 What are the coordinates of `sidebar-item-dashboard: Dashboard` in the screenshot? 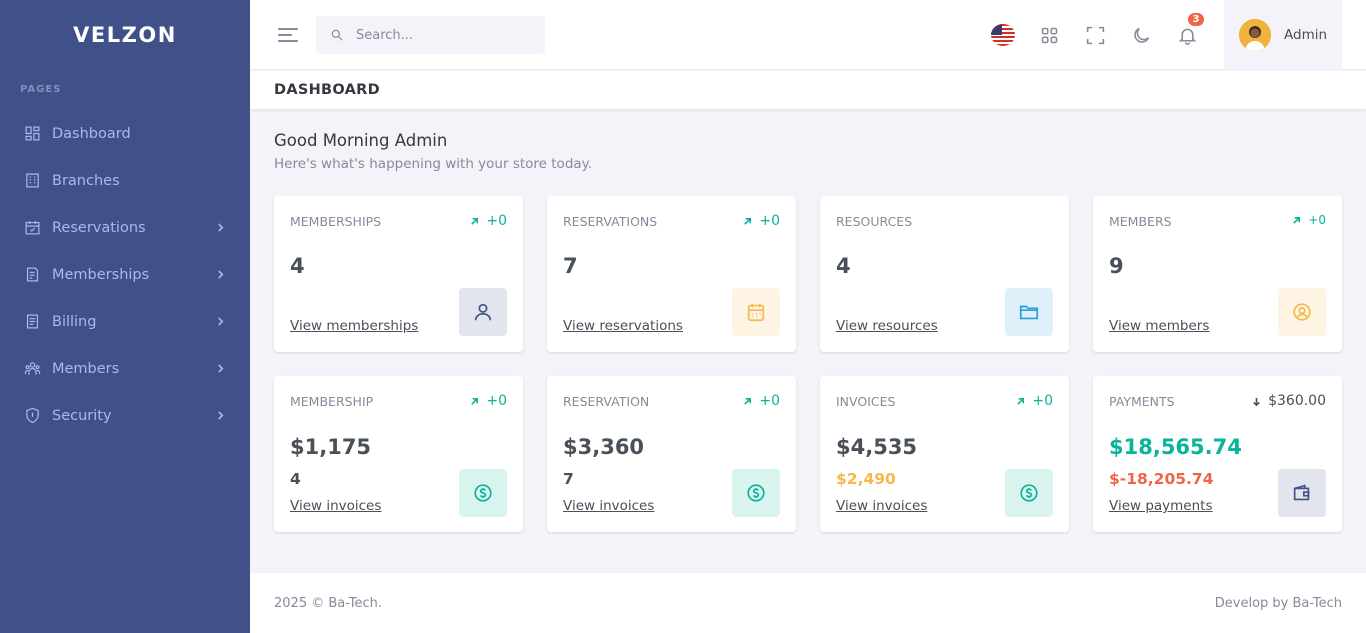 It's located at (125, 133).